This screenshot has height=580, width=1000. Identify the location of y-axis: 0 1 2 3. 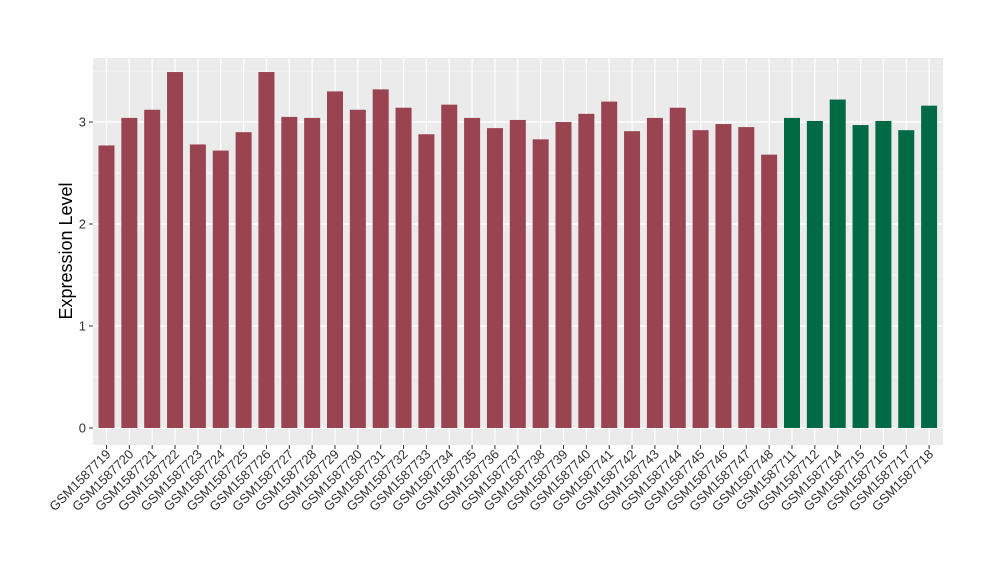
(86, 275).